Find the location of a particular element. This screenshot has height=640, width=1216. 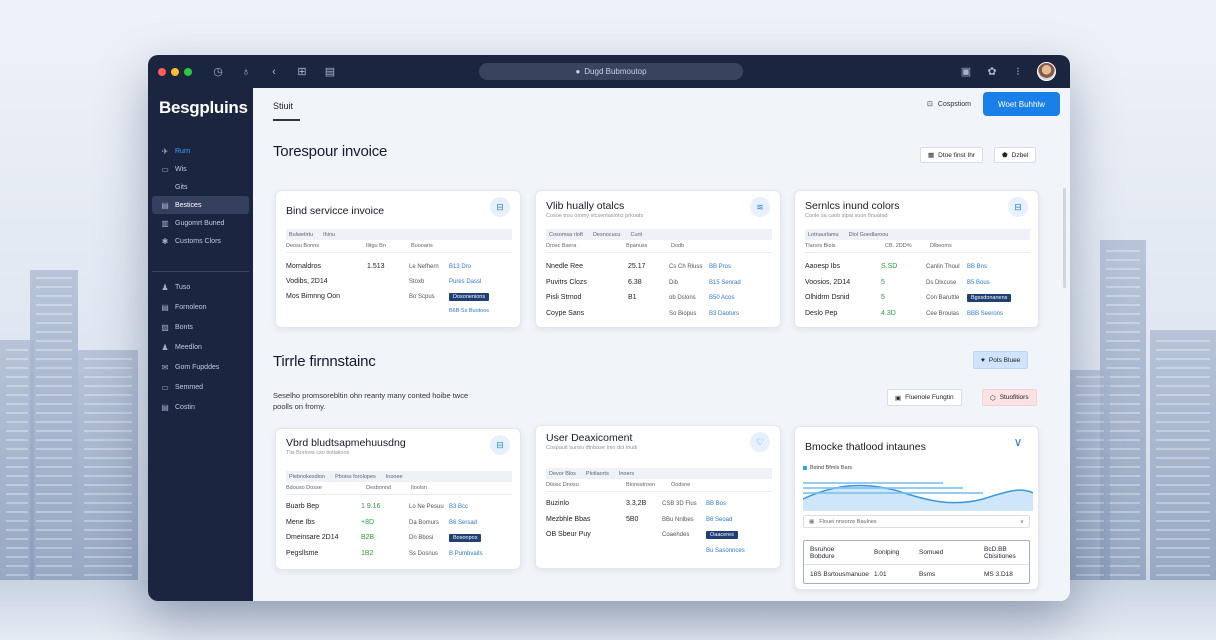

row-amount: 1 9.16 is located at coordinates (371, 506).